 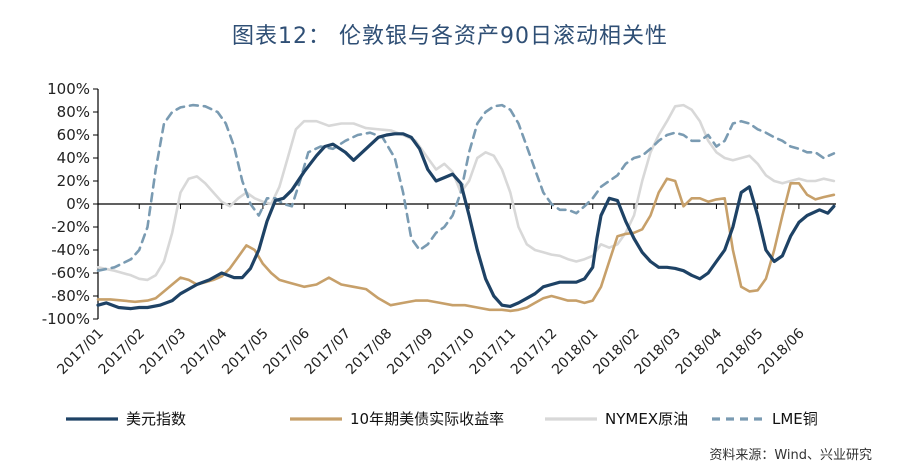 I want to click on source-note: 资料来源：Wind、兴业研究, so click(x=790, y=455).